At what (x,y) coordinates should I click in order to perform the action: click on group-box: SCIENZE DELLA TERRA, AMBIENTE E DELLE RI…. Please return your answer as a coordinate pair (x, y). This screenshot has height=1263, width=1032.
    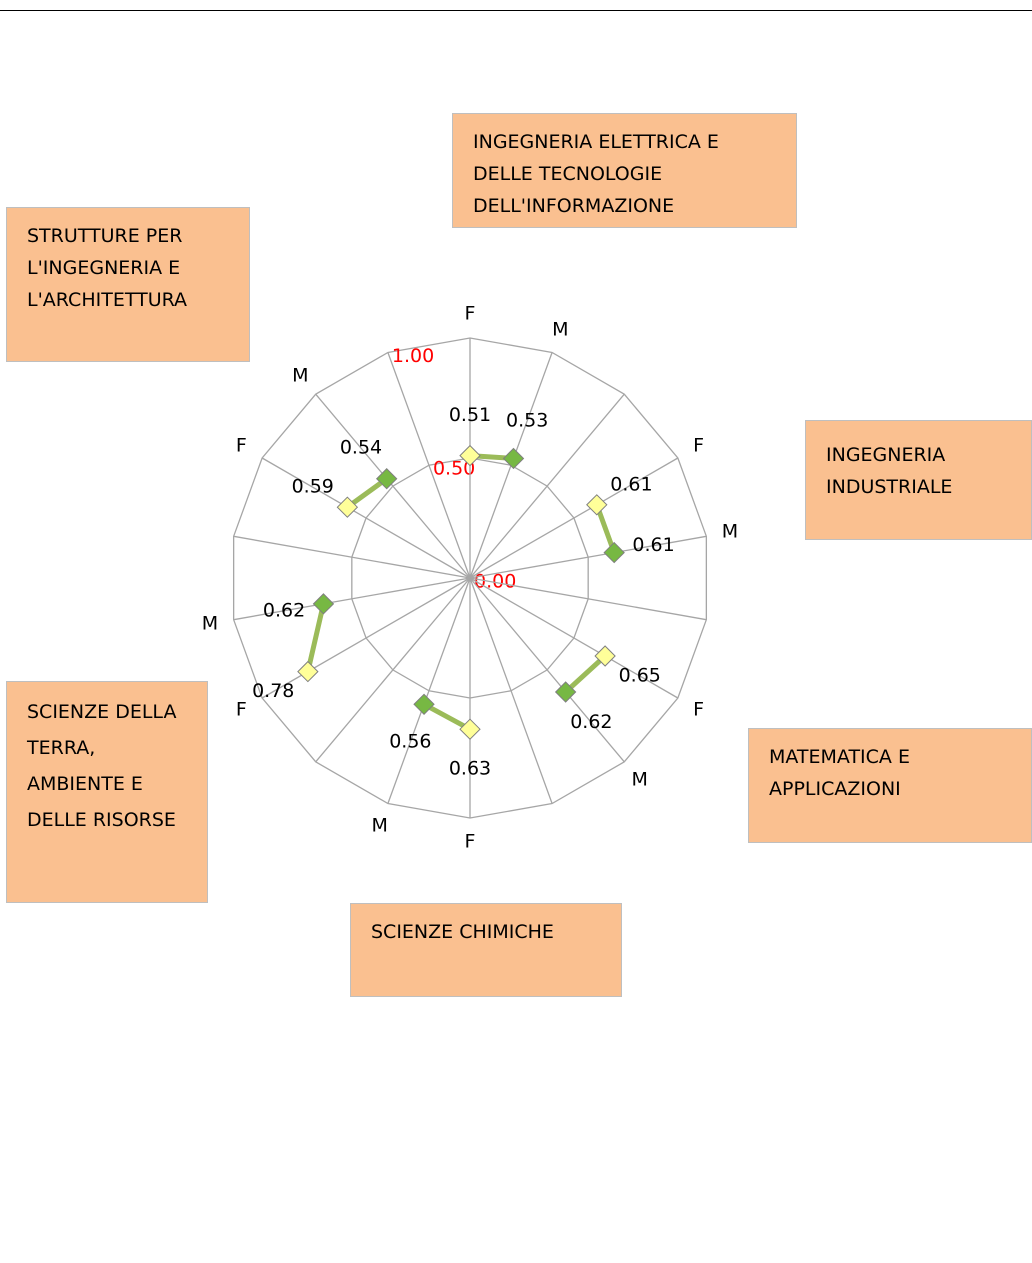
    Looking at the image, I should click on (107, 792).